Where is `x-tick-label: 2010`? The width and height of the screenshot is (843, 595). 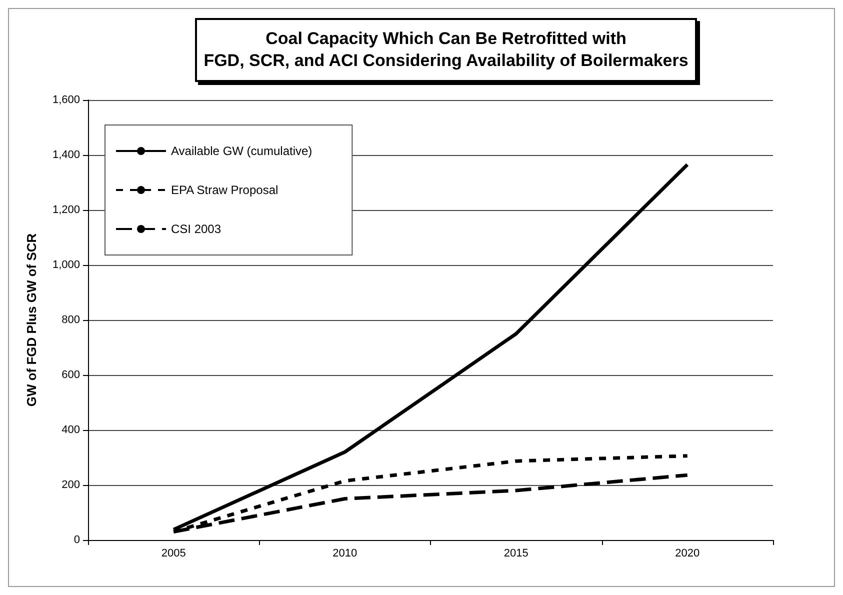 x-tick-label: 2010 is located at coordinates (345, 554).